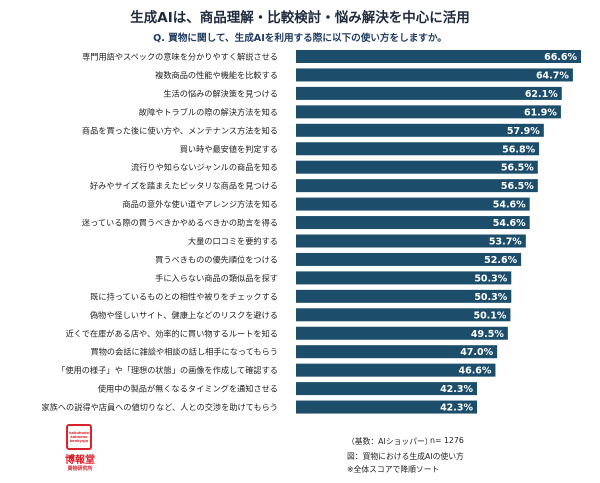 This screenshot has height=483, width=600. I want to click on category-label: 専門用語やスペックの意味を分かりやすく解説させる, so click(180, 57).